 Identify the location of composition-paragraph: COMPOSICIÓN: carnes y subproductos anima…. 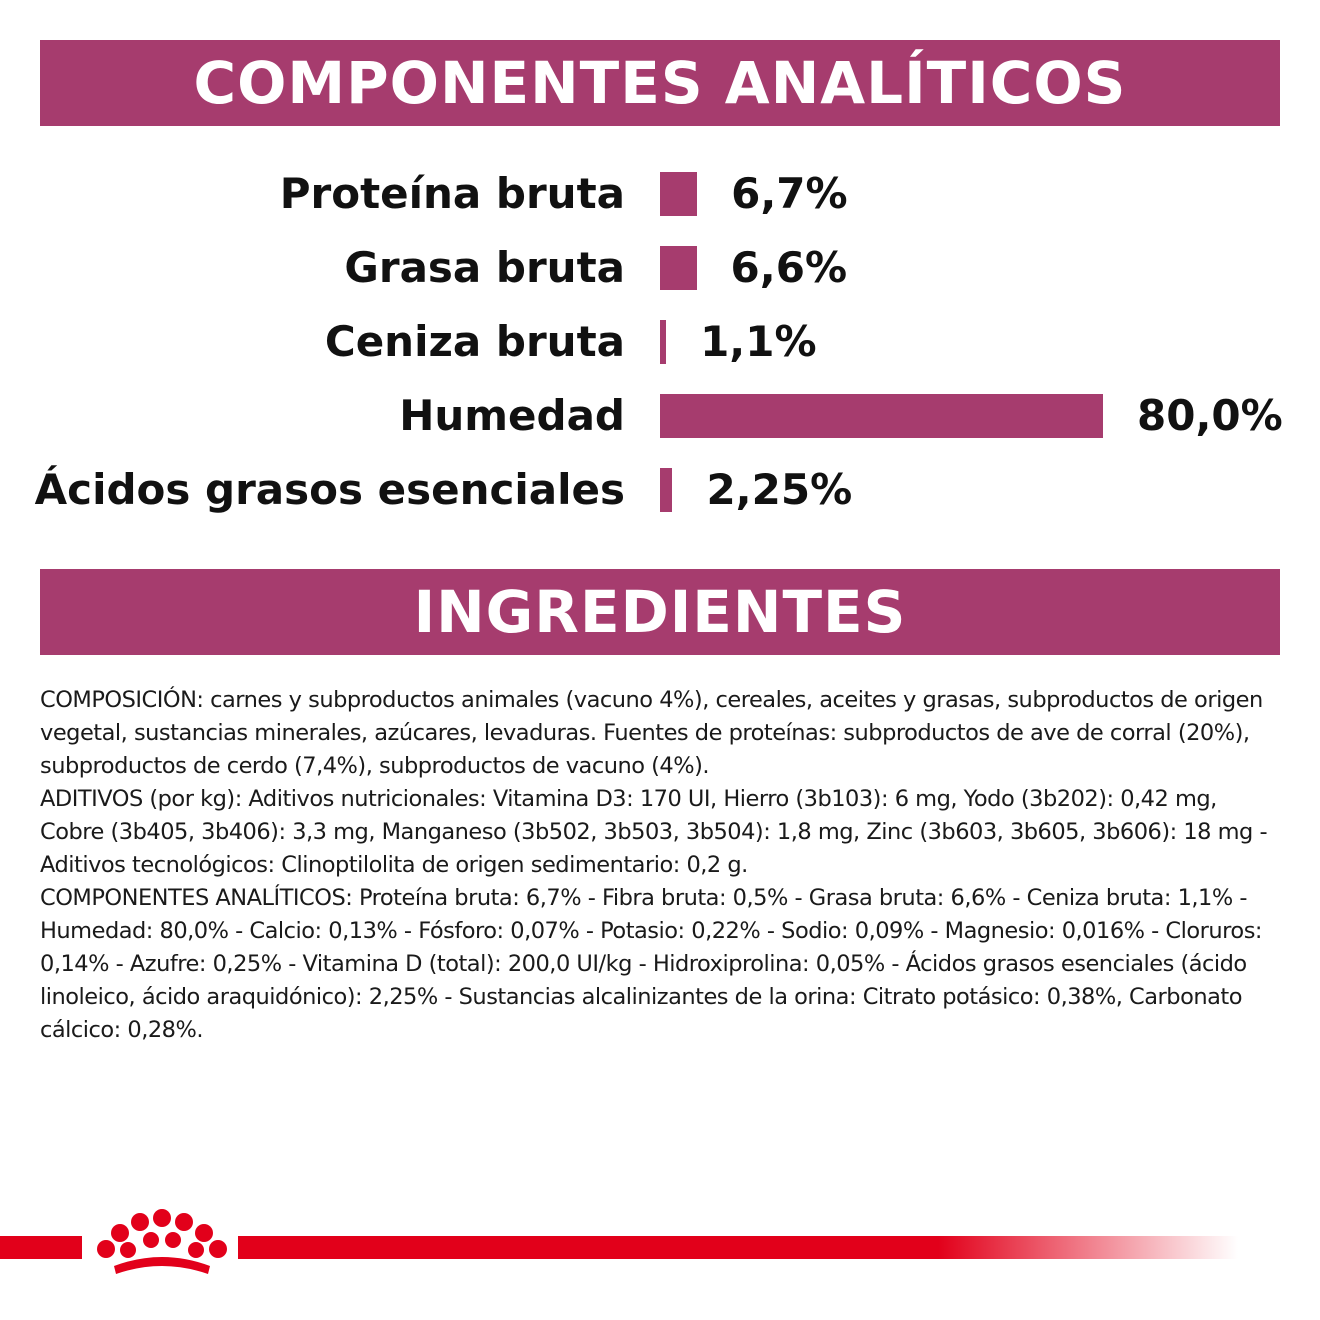
(651, 733).